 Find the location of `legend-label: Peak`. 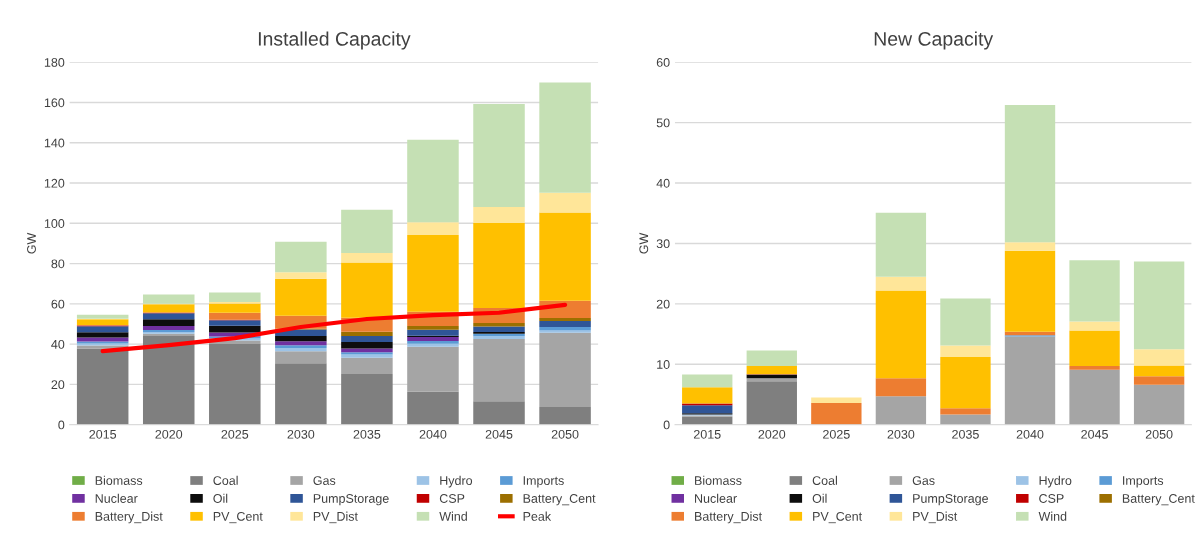

legend-label: Peak is located at coordinates (537, 516).